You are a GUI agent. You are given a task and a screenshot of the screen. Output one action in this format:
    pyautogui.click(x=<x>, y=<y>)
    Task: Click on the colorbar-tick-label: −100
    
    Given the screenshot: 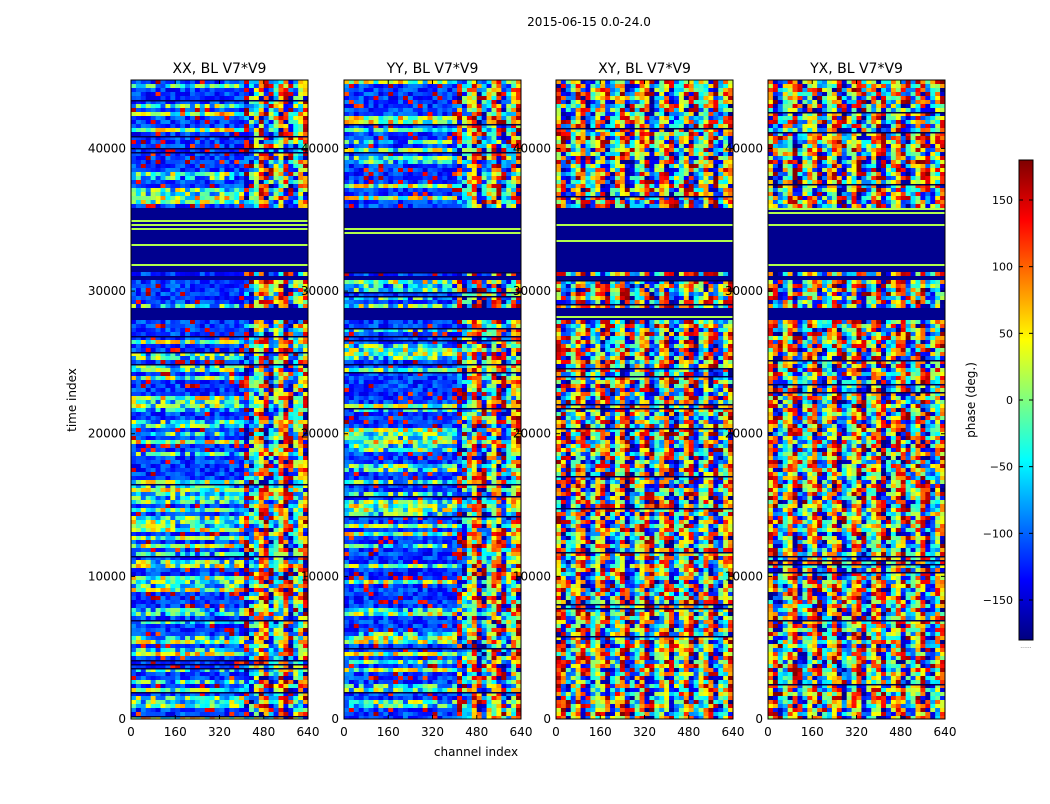 What is the action you would take?
    pyautogui.click(x=998, y=533)
    